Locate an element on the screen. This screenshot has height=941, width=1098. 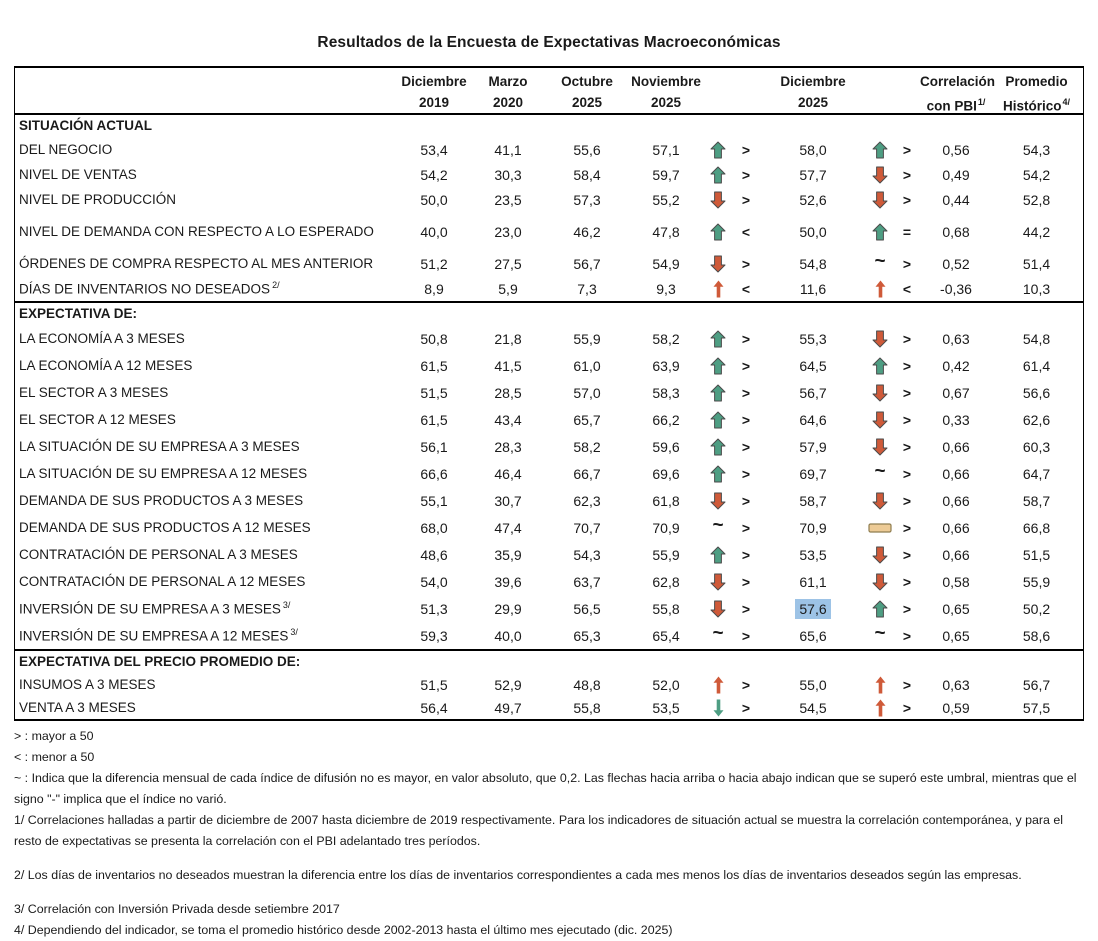
value-mar-2020: 43,4 is located at coordinates (508, 419).